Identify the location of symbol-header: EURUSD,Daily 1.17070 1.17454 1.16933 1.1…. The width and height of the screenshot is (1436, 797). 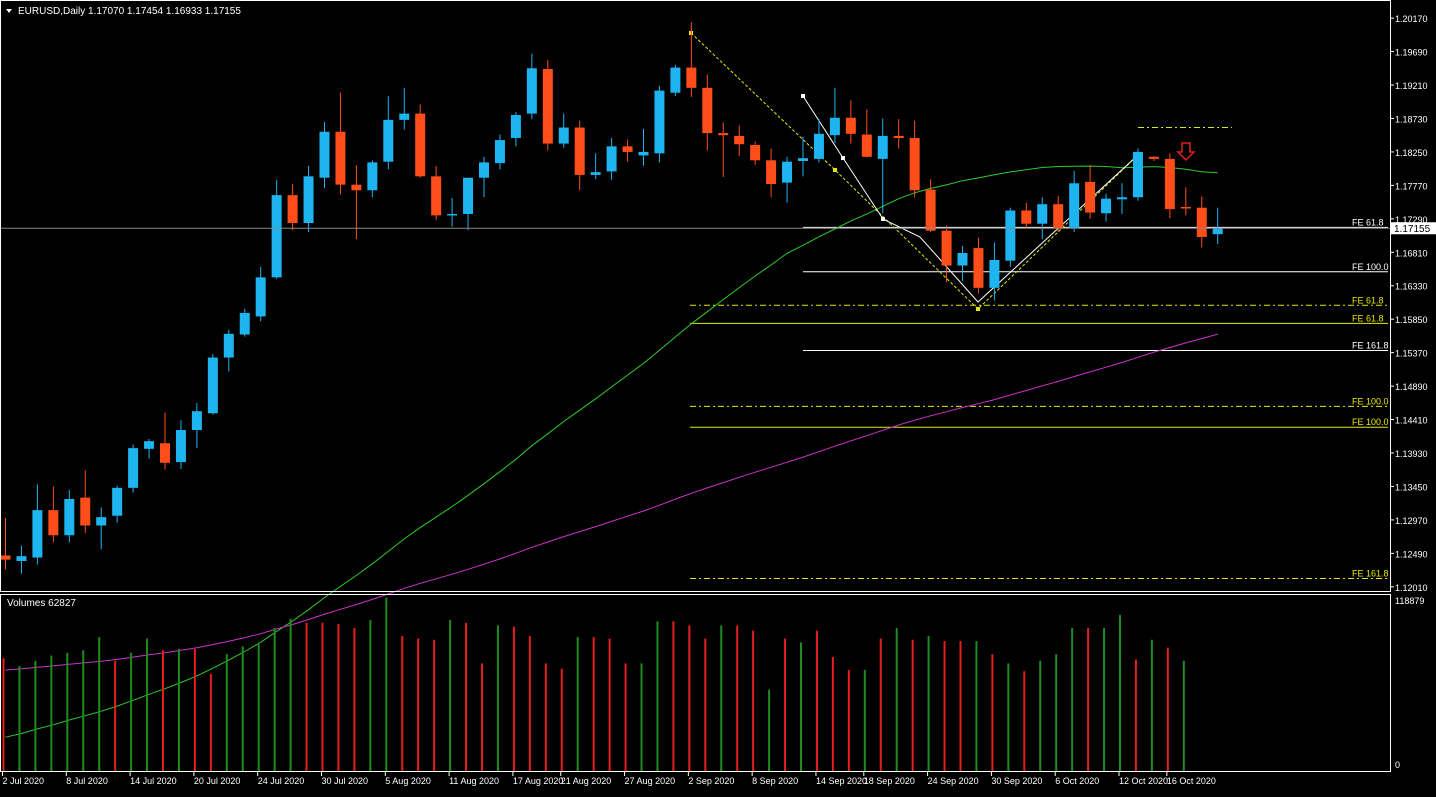
(123, 11).